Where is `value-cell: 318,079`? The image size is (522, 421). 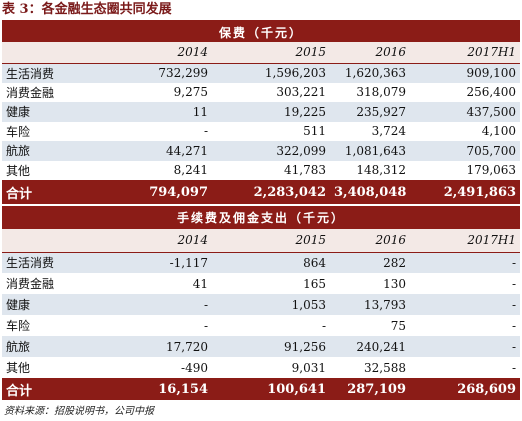 value-cell: 318,079 is located at coordinates (370, 92).